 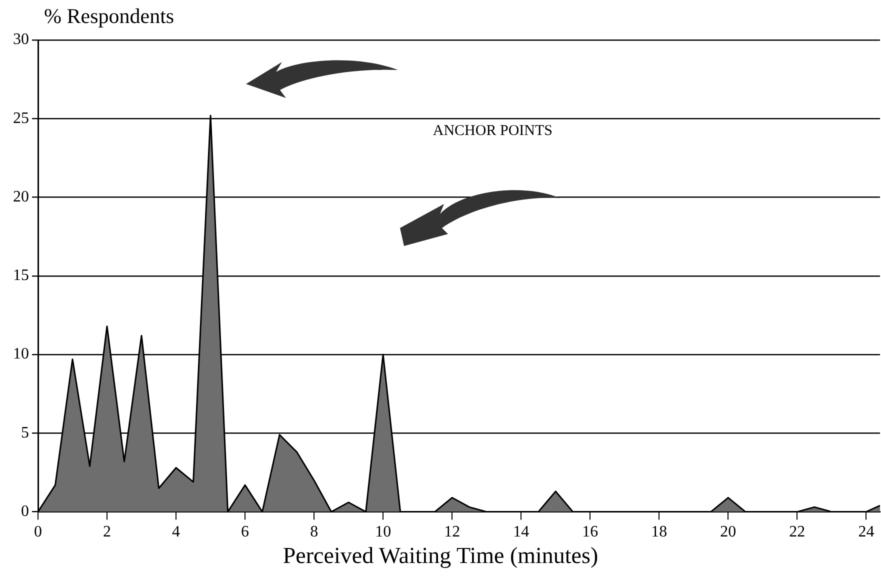 I want to click on annotation: ANCHOR POINTS, so click(x=492, y=131).